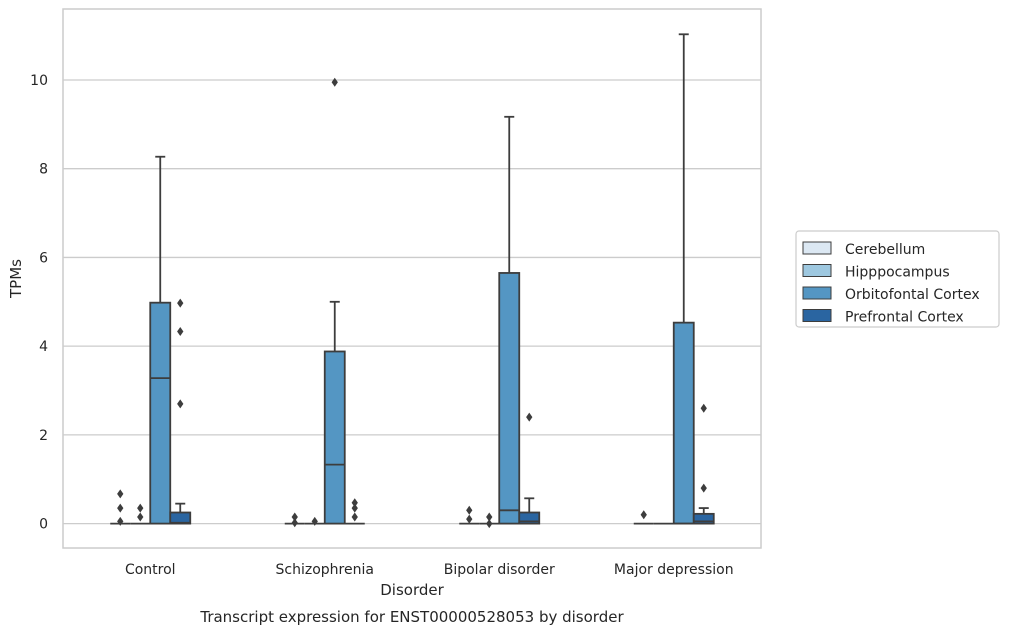 The width and height of the screenshot is (1009, 634). What do you see at coordinates (904, 318) in the screenshot?
I see `legend-label: Prefrontal Cortex` at bounding box center [904, 318].